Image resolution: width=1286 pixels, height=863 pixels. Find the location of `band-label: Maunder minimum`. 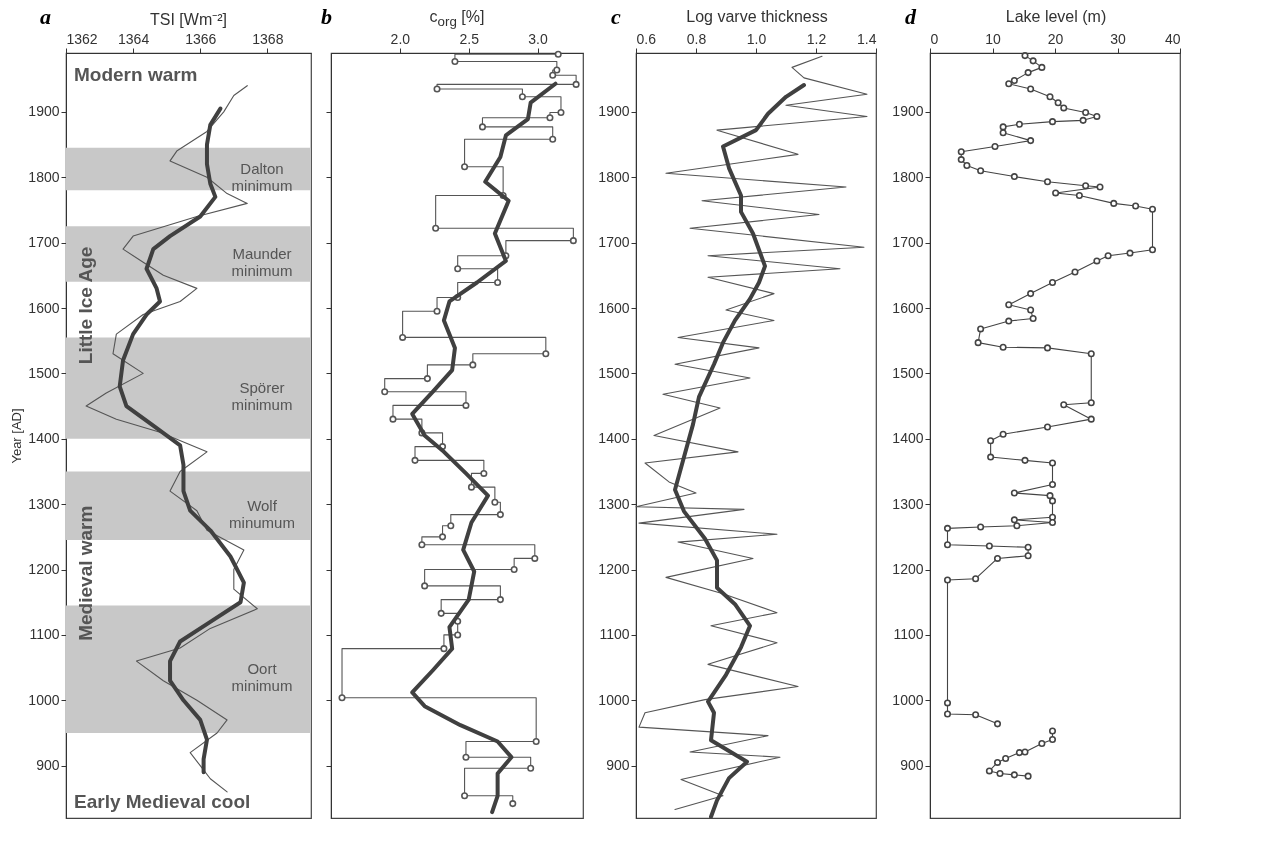

band-label: Maunder minimum is located at coordinates (262, 262).